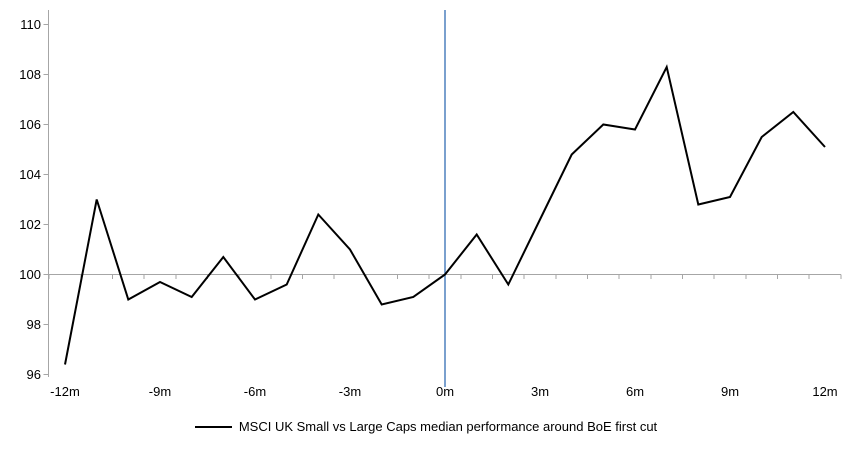  I want to click on legend-line-sample-icon, so click(213, 426).